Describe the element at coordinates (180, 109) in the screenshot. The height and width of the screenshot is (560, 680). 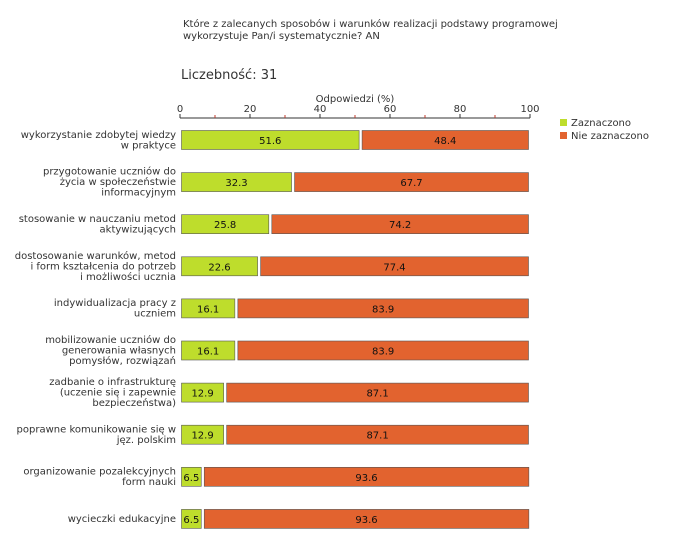
I see `x-tick-label-0: 0` at that location.